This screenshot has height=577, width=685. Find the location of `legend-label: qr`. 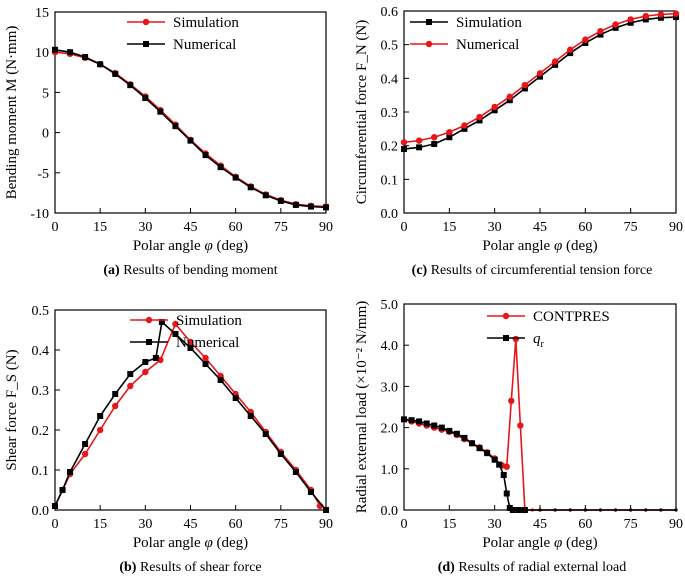

legend-label: qr is located at coordinates (539, 340).